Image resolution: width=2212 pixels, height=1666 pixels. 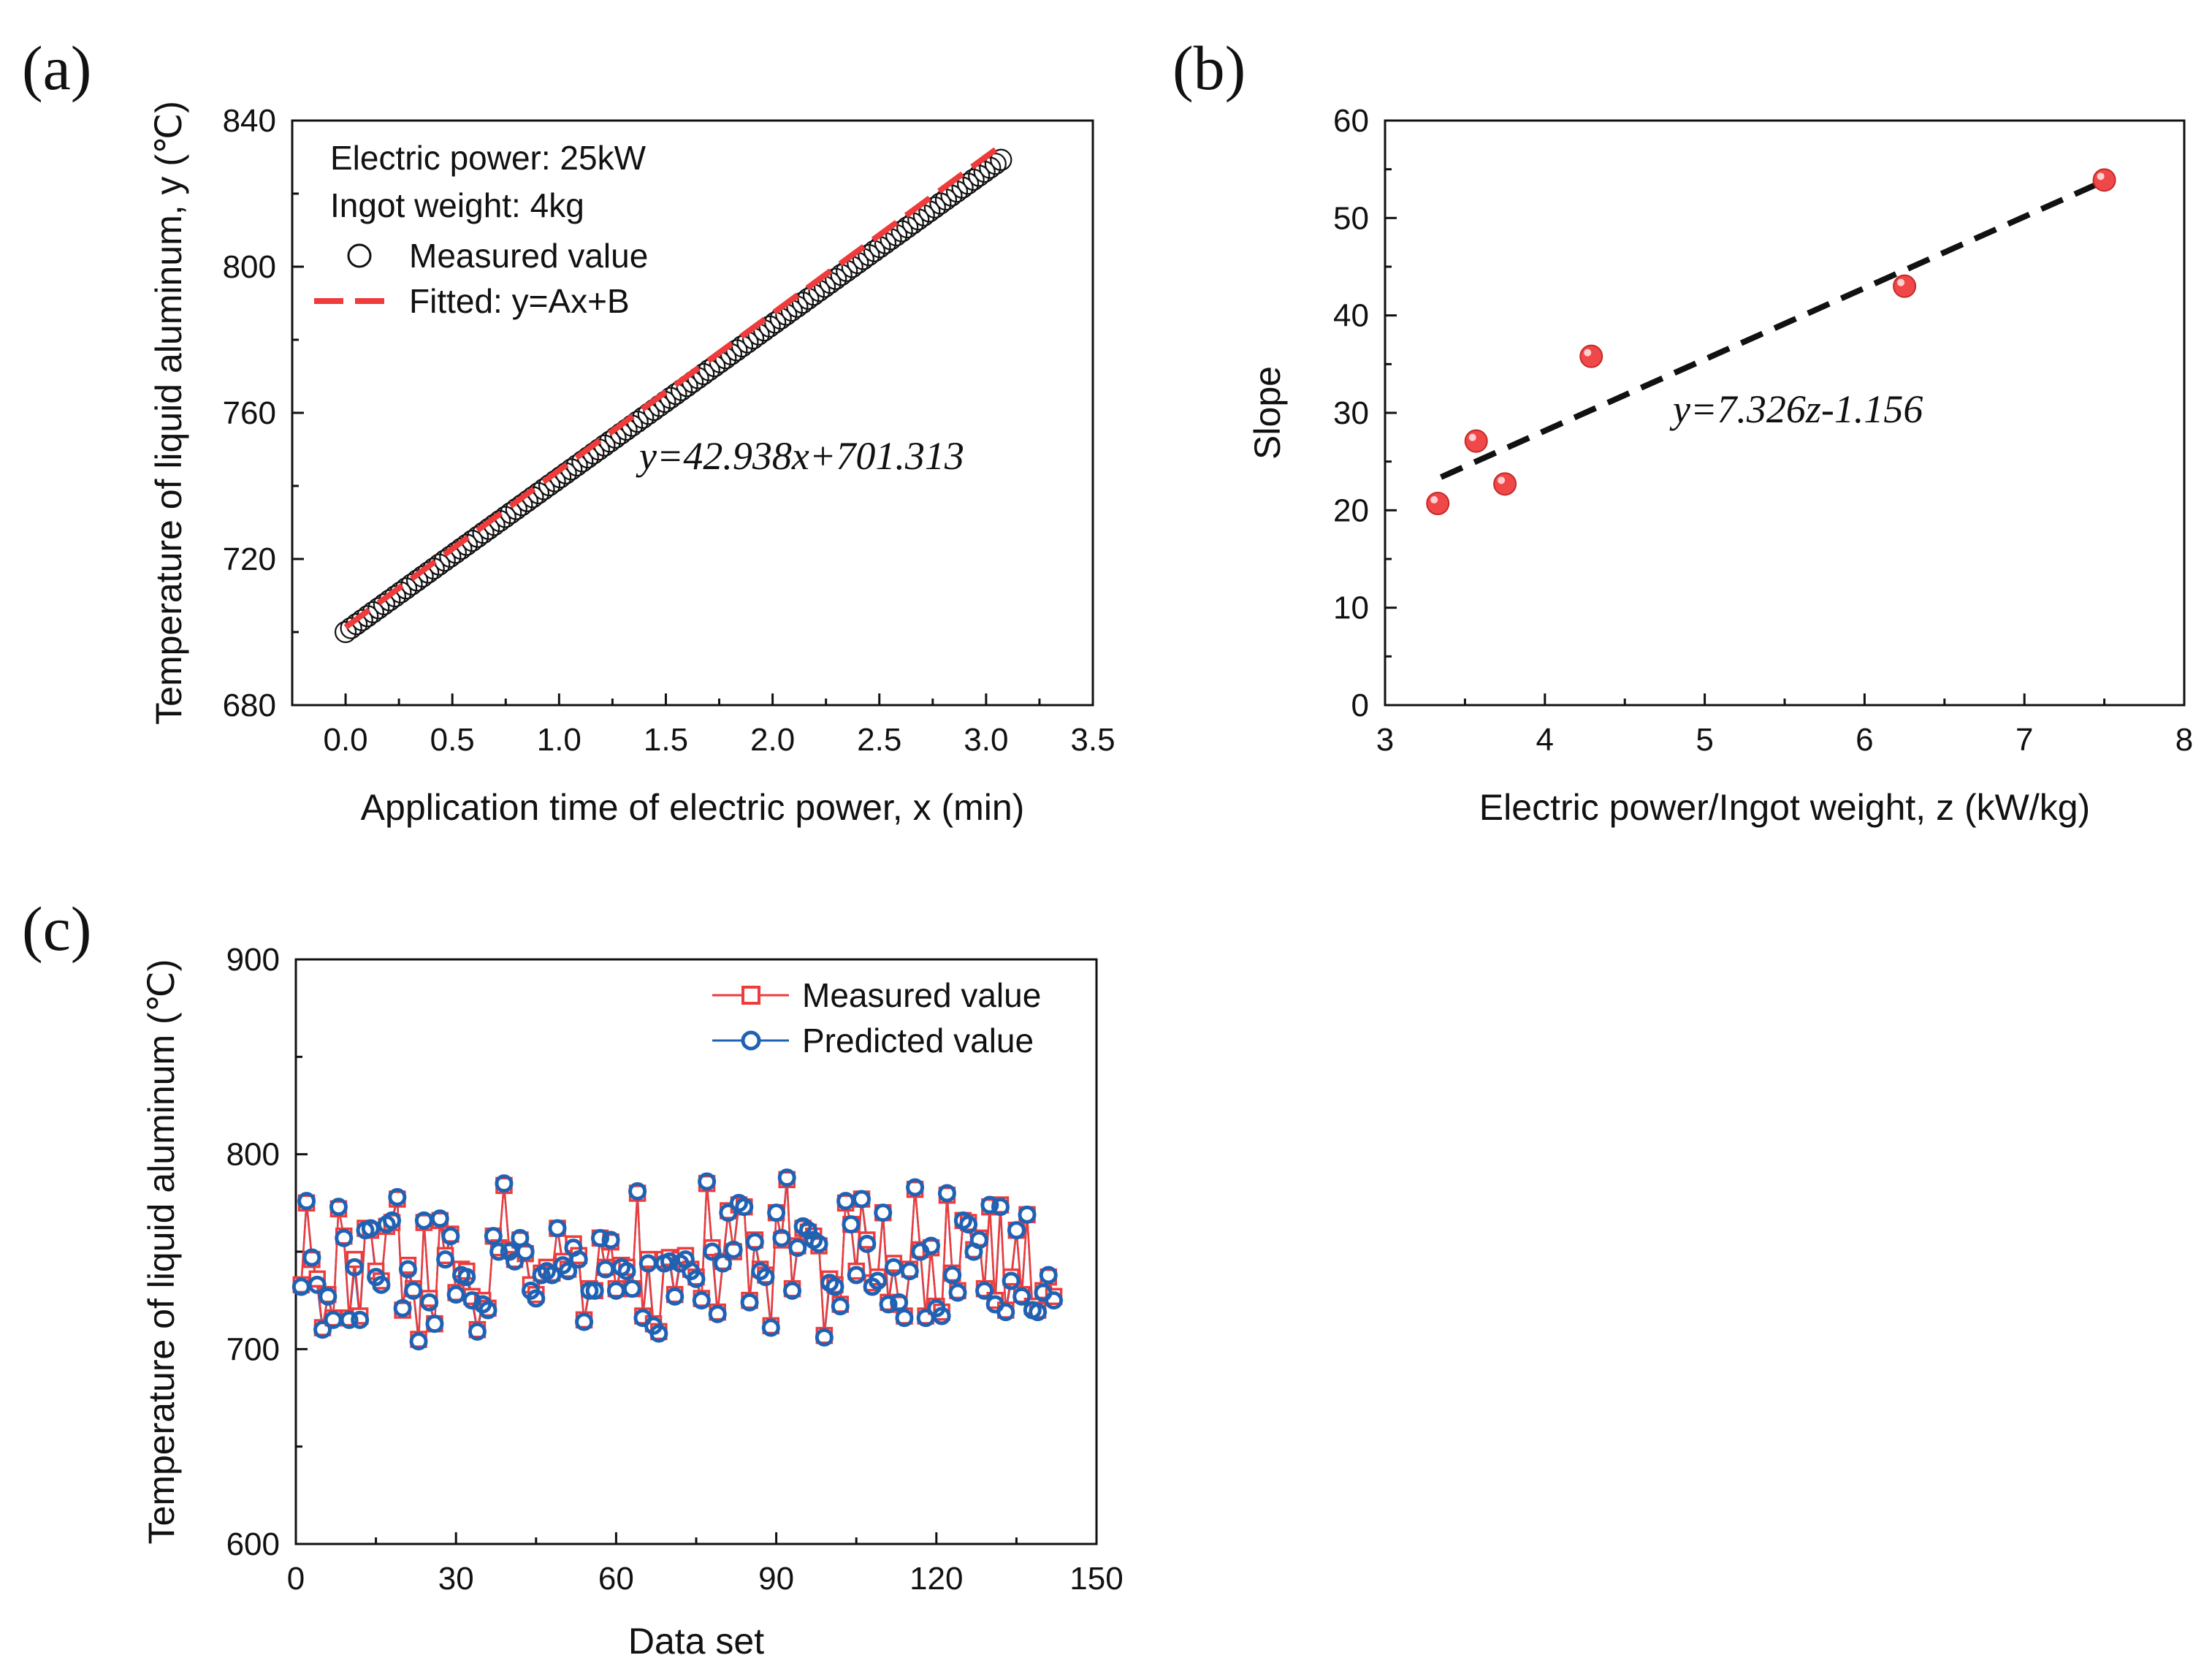 I want to click on plot-b-x-tick-label: 5, so click(x=1704, y=740).